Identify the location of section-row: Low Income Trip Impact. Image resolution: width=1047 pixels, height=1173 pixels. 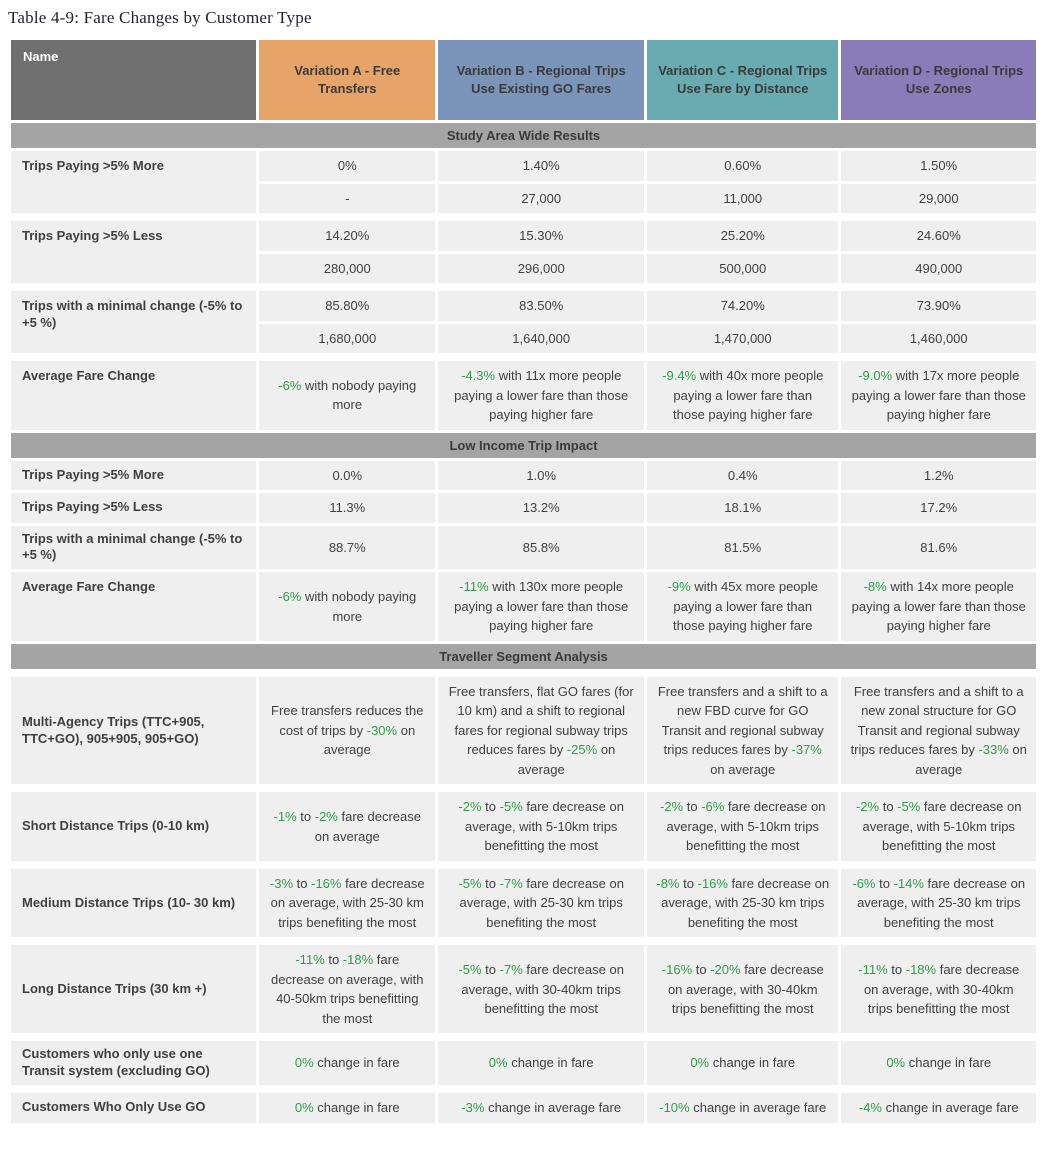
(523, 445).